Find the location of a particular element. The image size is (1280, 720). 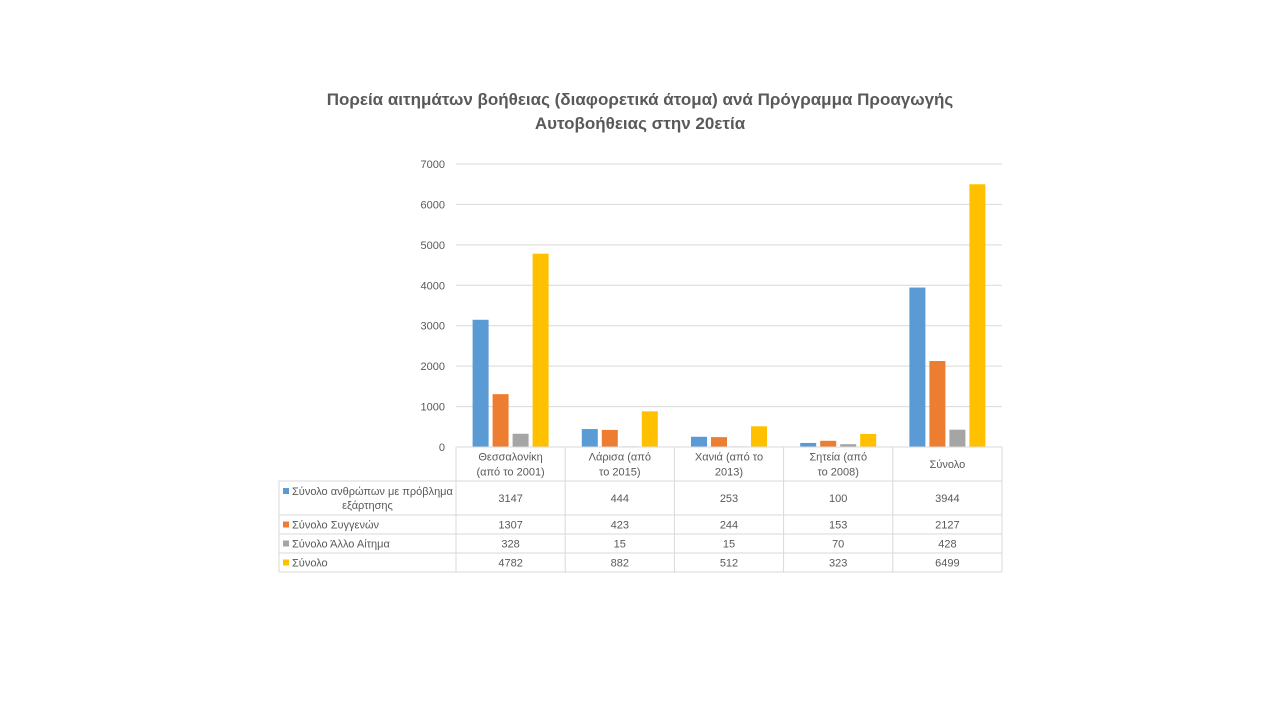

data-table-value: 2127 is located at coordinates (947, 526).